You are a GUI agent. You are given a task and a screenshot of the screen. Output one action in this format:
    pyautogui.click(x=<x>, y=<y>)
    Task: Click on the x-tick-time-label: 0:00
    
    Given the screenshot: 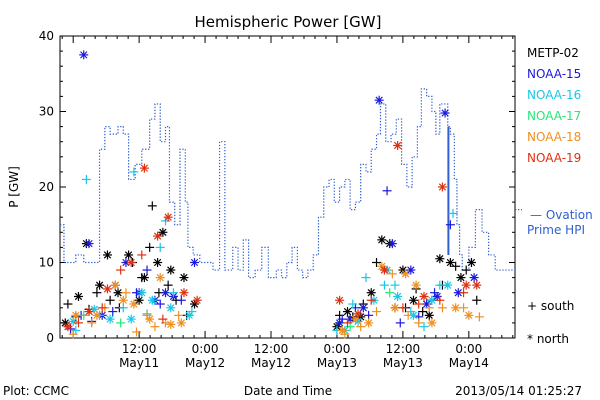 What is the action you would take?
    pyautogui.click(x=205, y=349)
    